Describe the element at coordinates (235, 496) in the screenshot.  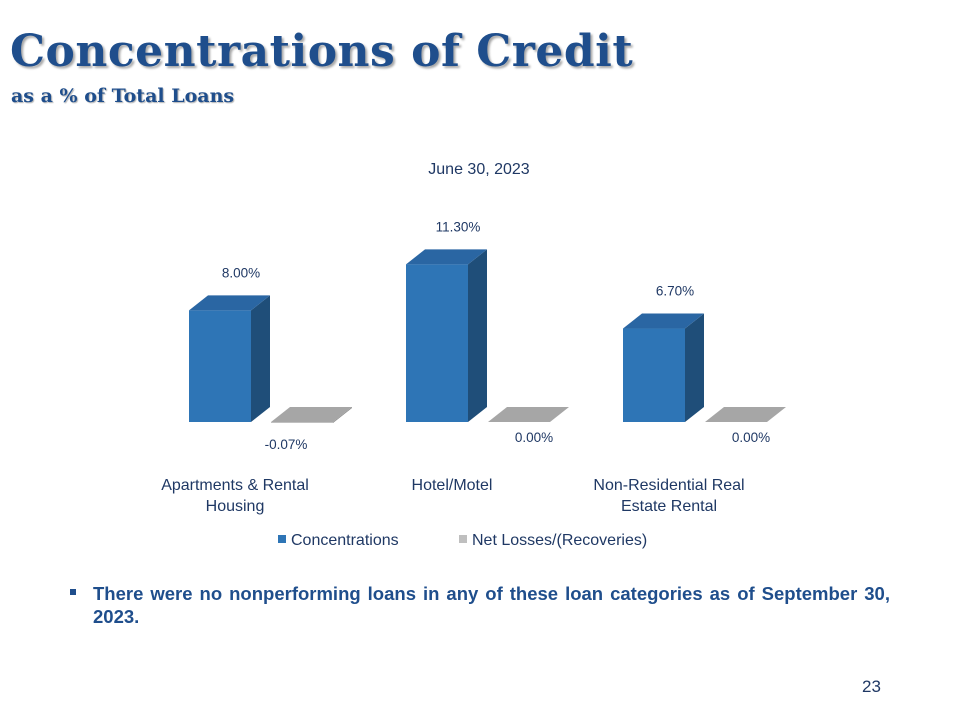
I see `category-label: Apartments & Rental Housing` at that location.